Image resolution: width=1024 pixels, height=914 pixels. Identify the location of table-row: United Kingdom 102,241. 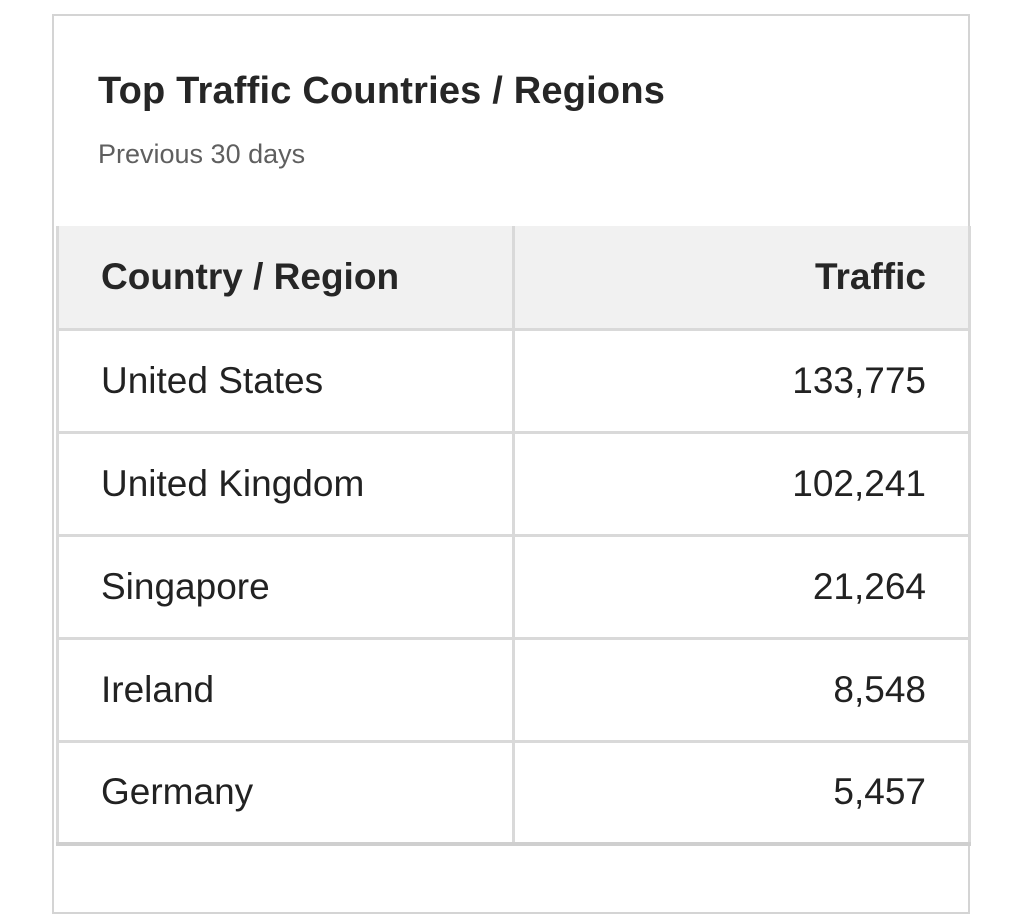
(513, 483).